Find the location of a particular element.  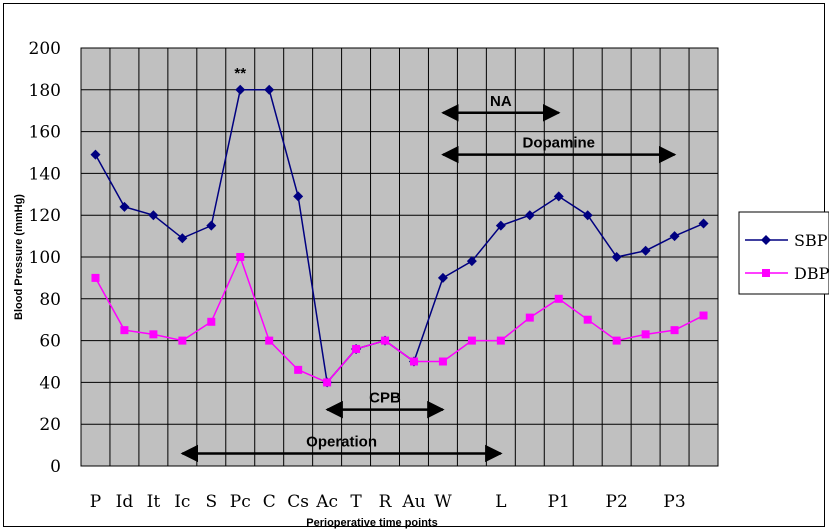

x-tick-label: Id is located at coordinates (125, 502).